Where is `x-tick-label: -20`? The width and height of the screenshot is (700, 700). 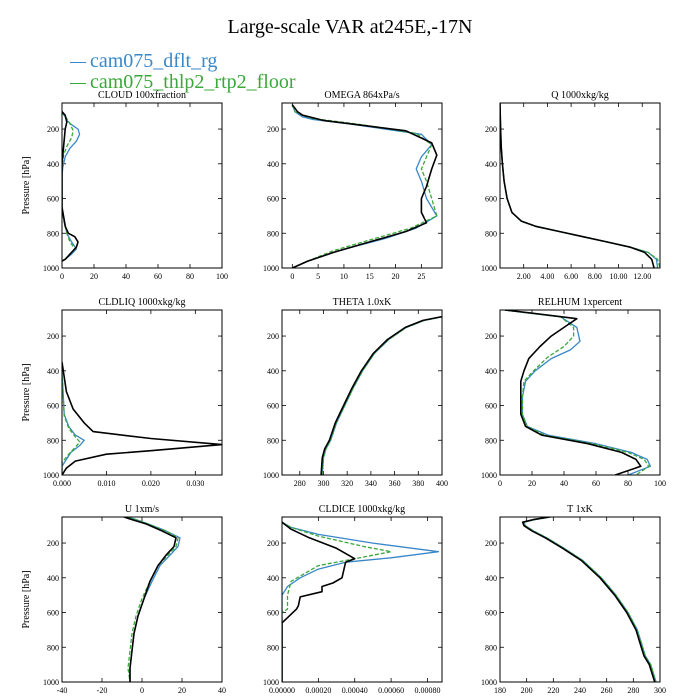
x-tick-label: -20 is located at coordinates (102, 690).